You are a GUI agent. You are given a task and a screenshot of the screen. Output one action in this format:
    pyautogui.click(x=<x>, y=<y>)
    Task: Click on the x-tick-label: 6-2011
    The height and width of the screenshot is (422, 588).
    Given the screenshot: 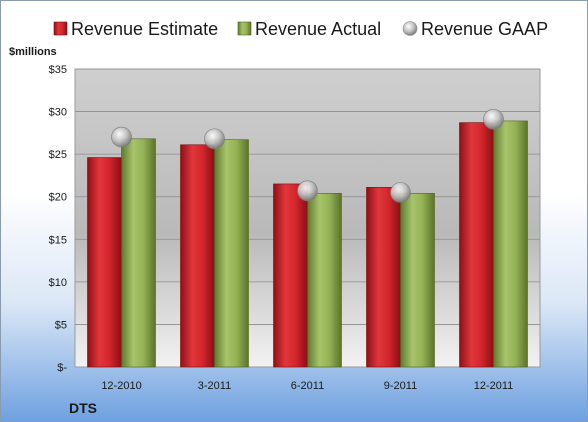 What is the action you would take?
    pyautogui.click(x=307, y=386)
    